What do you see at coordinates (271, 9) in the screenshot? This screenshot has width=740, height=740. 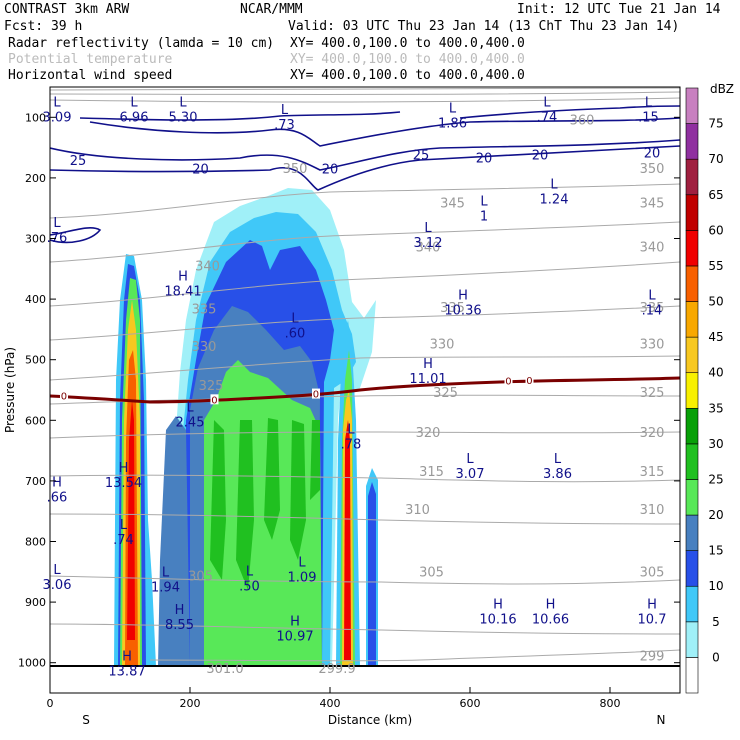 I see `header-org: NCAR/MMM` at bounding box center [271, 9].